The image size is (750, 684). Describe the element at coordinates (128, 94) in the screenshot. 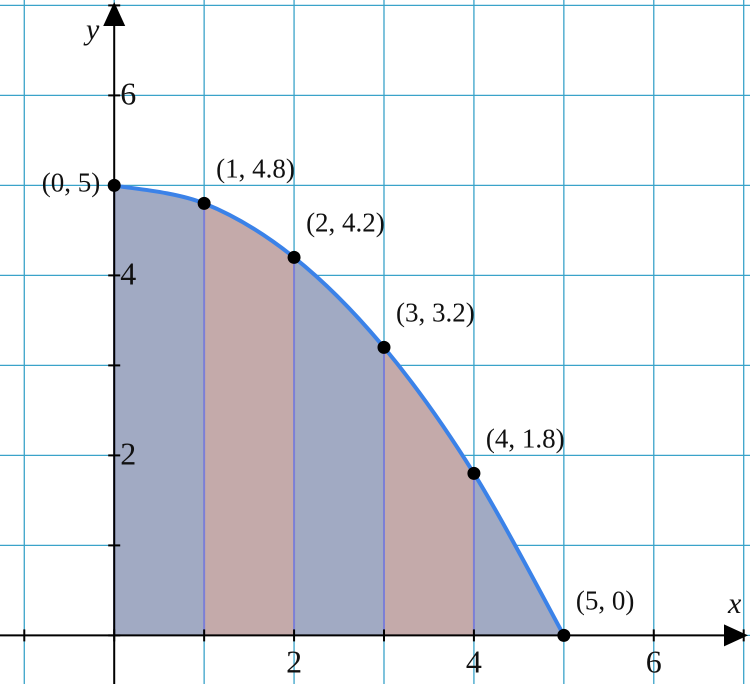

I see `y-tick-label: 6` at that location.